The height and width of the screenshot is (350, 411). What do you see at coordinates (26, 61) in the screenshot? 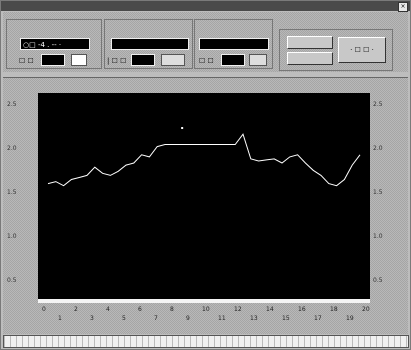
I see `sub-label-1: ☐ ☐` at bounding box center [26, 61].